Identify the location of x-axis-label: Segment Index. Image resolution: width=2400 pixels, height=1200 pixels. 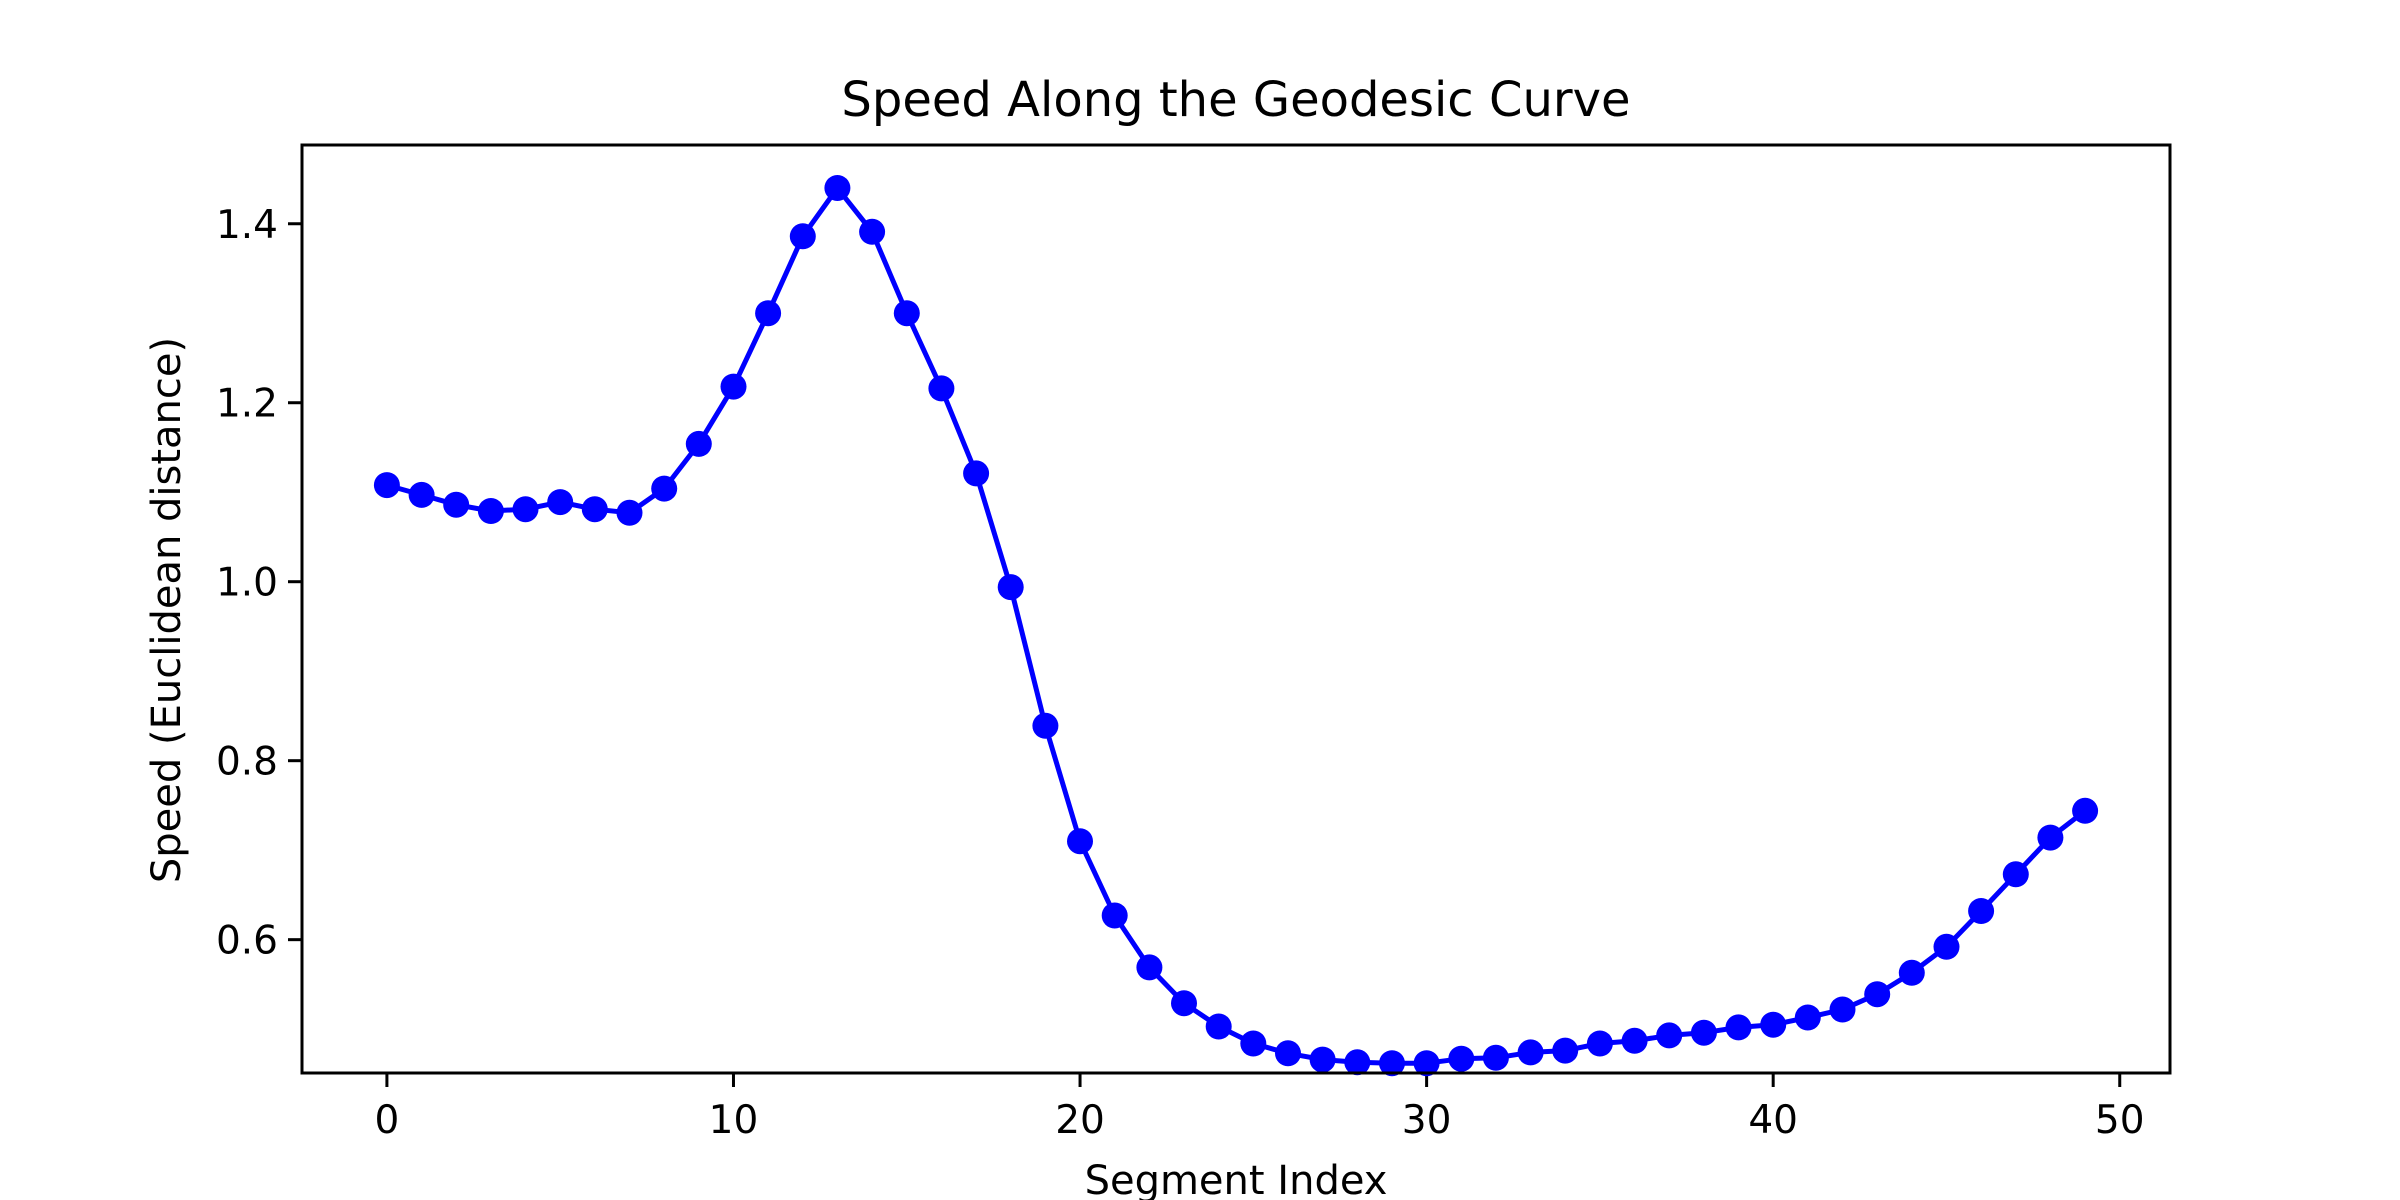
(1236, 1179).